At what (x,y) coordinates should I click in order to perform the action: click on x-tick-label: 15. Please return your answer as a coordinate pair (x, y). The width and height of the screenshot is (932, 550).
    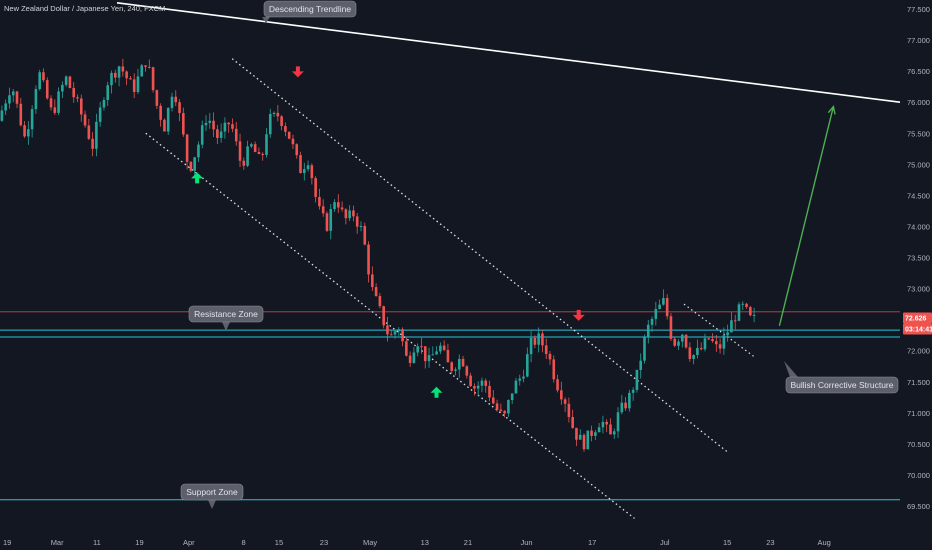
    Looking at the image, I should click on (727, 542).